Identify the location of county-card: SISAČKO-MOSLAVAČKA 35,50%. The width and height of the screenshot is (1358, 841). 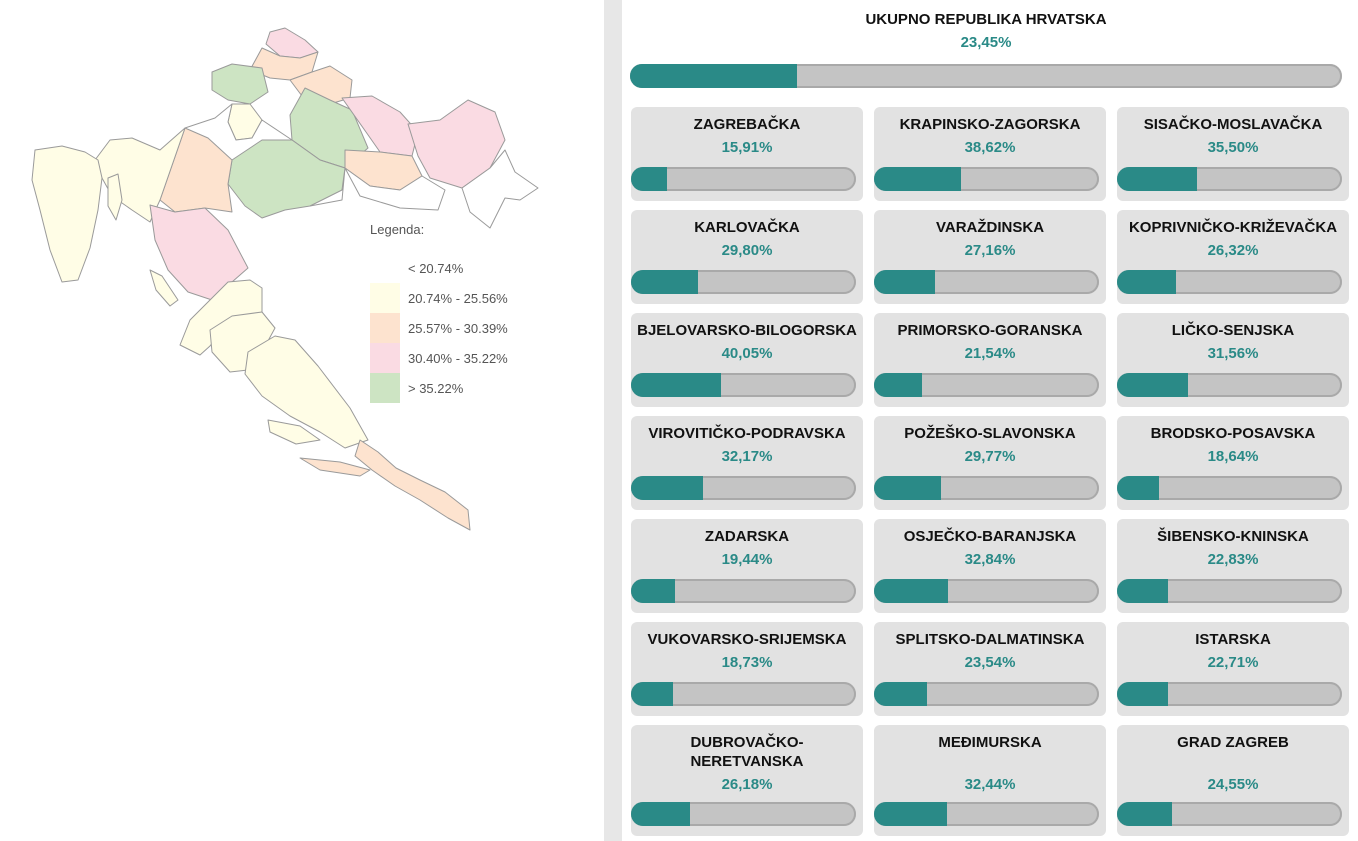
(1233, 154).